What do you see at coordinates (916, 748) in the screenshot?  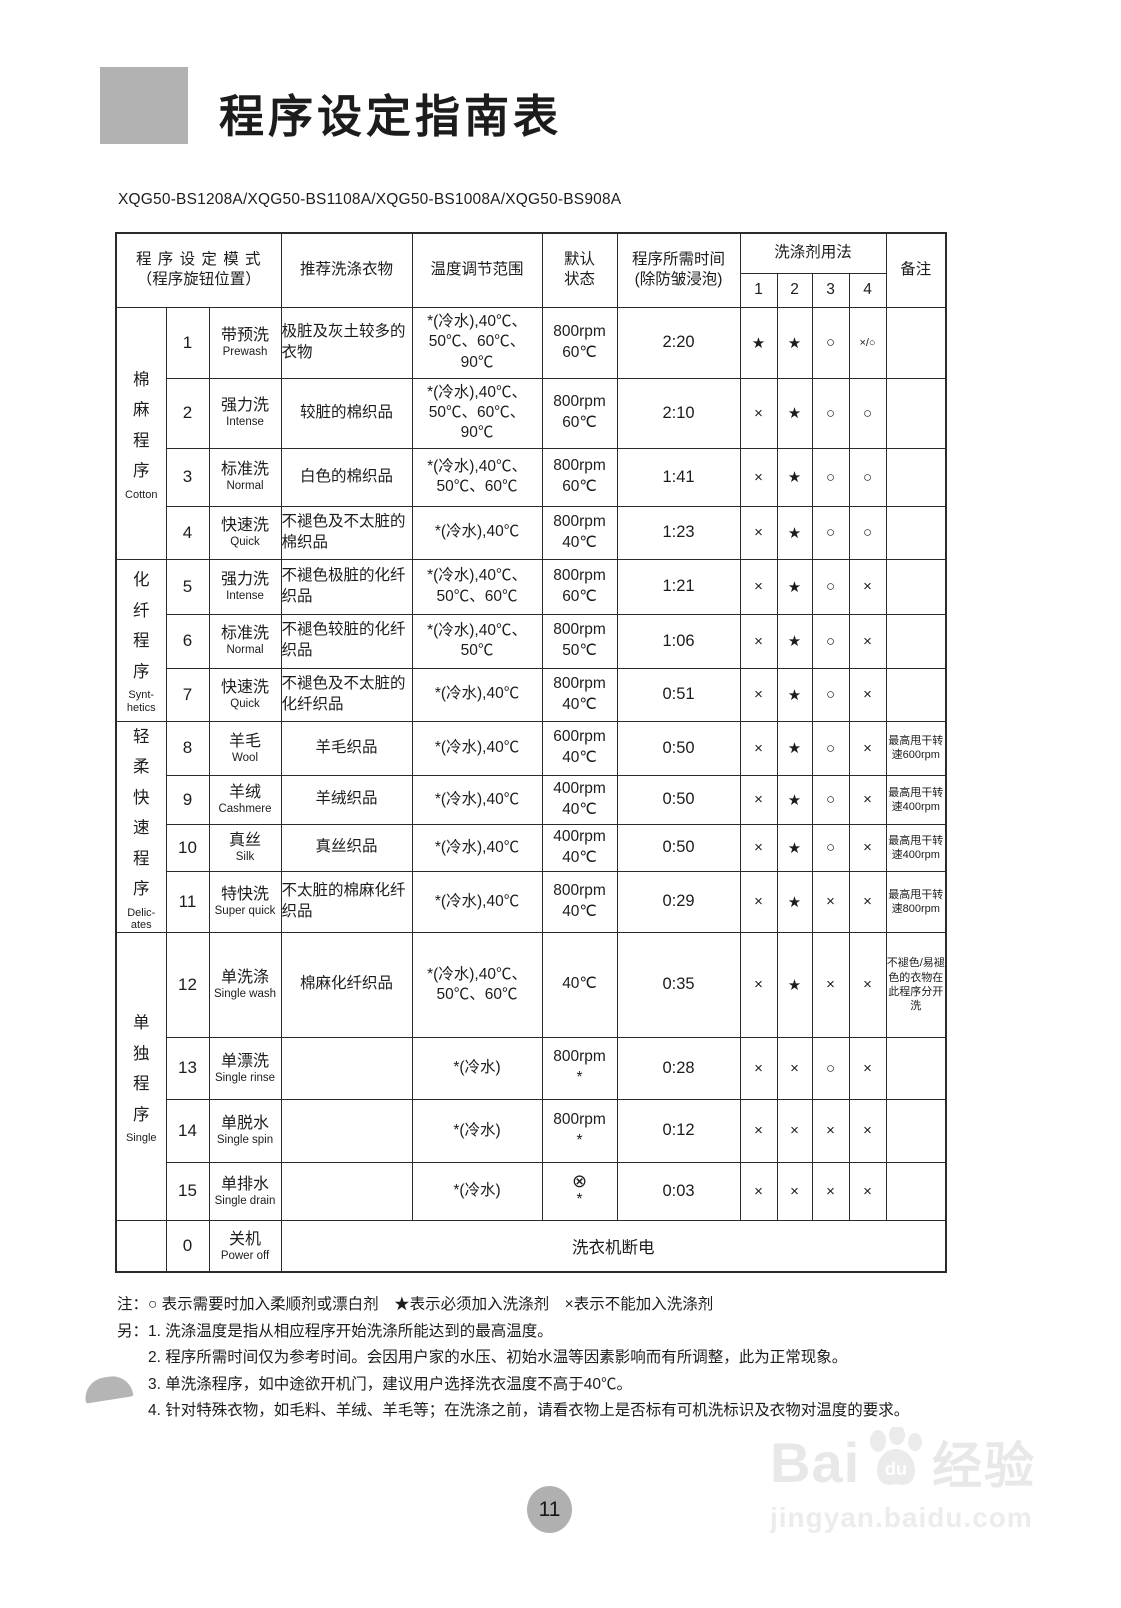 I see `cell-remark: 最高甩干转速600rpm` at bounding box center [916, 748].